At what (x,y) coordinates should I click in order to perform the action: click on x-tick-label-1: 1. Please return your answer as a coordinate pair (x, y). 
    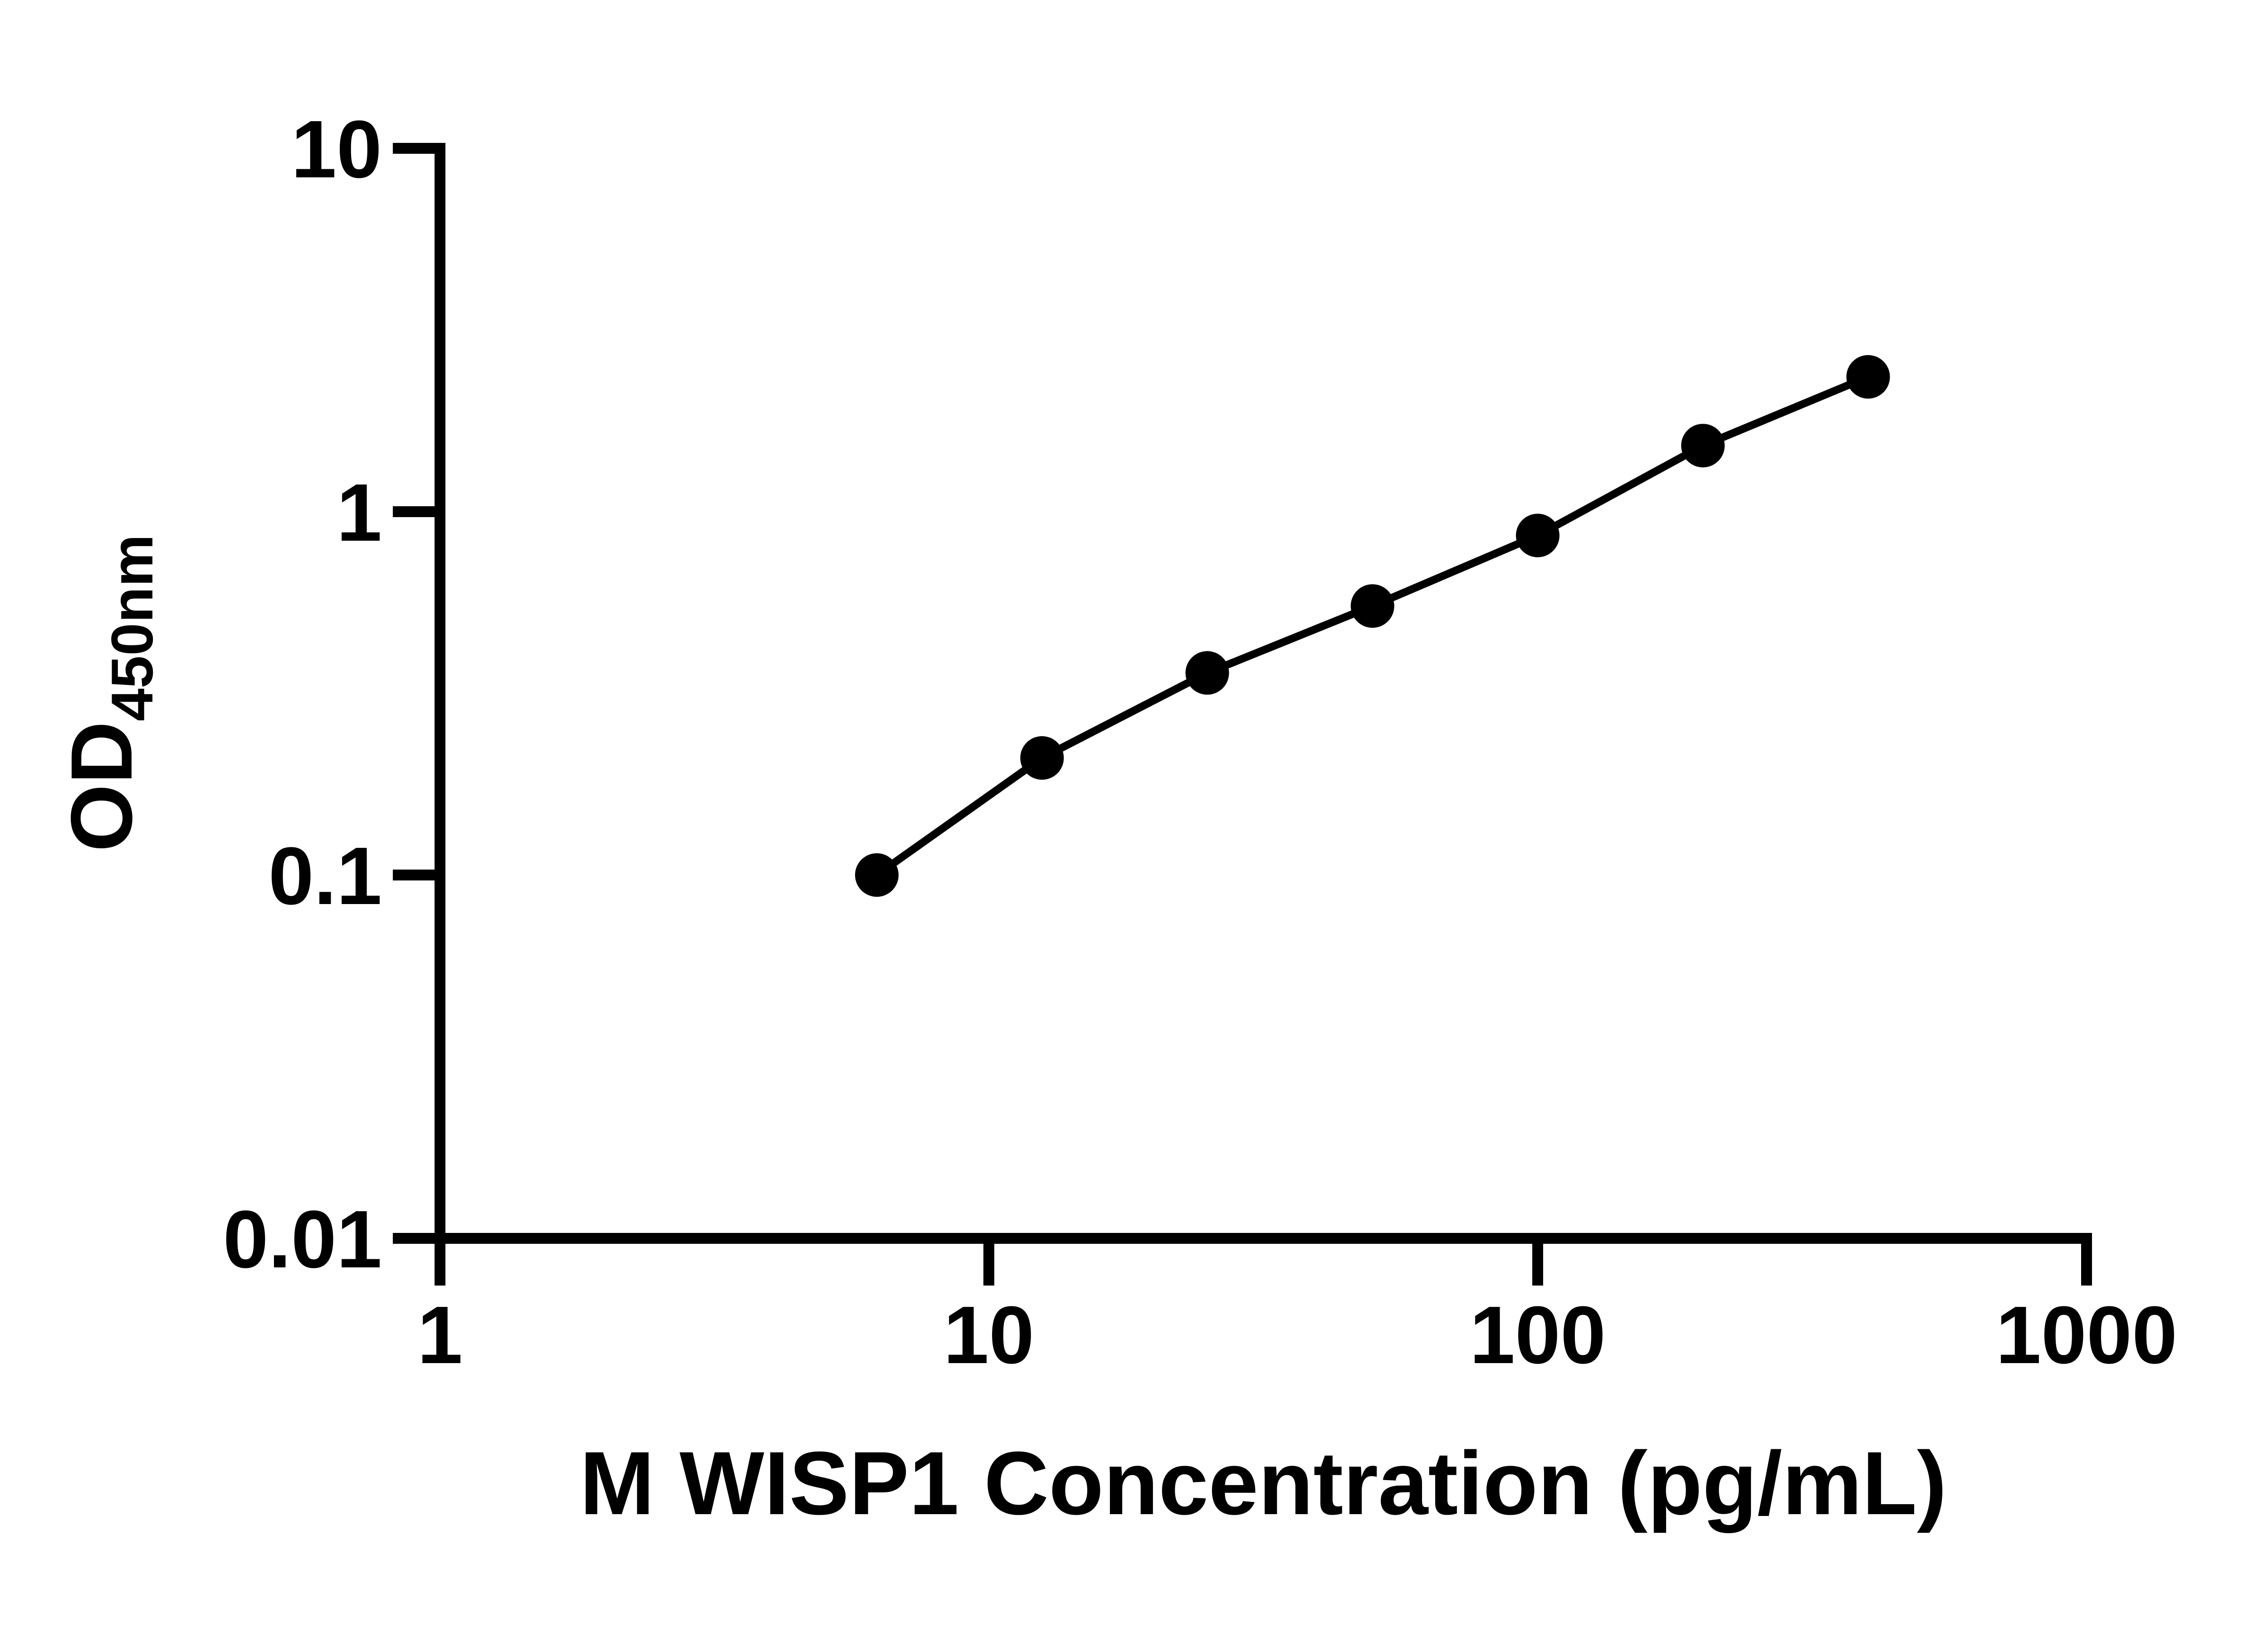
    Looking at the image, I should click on (440, 1335).